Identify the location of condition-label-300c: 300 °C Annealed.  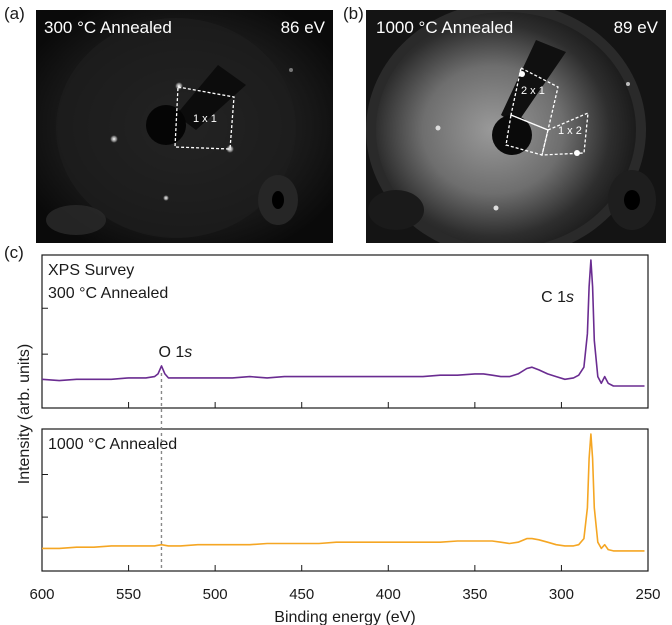
(108, 27).